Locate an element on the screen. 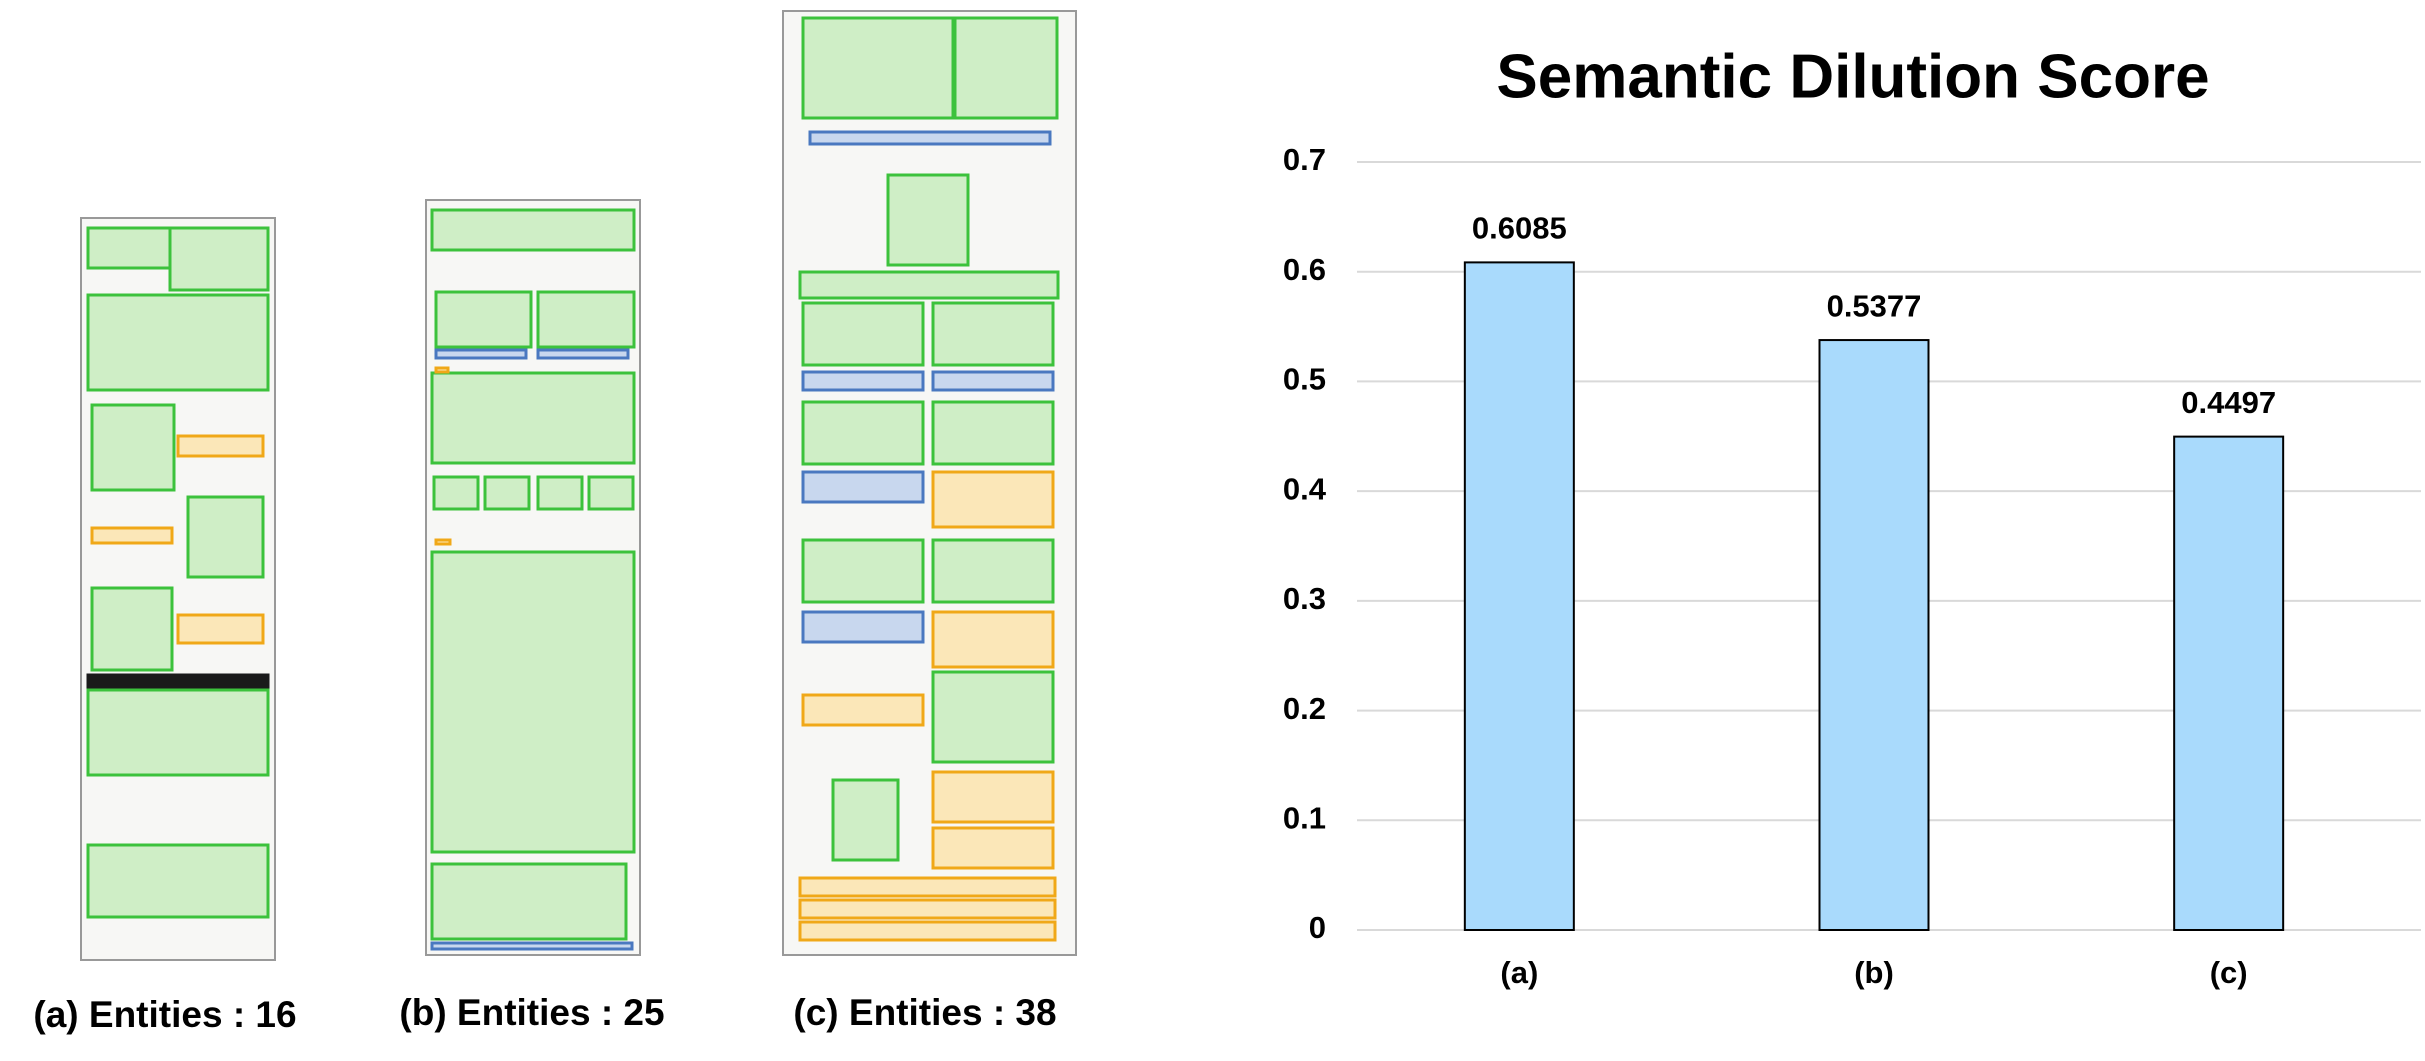 The height and width of the screenshot is (1061, 2425). caption: (b) Entities : 25 is located at coordinates (531, 1012).